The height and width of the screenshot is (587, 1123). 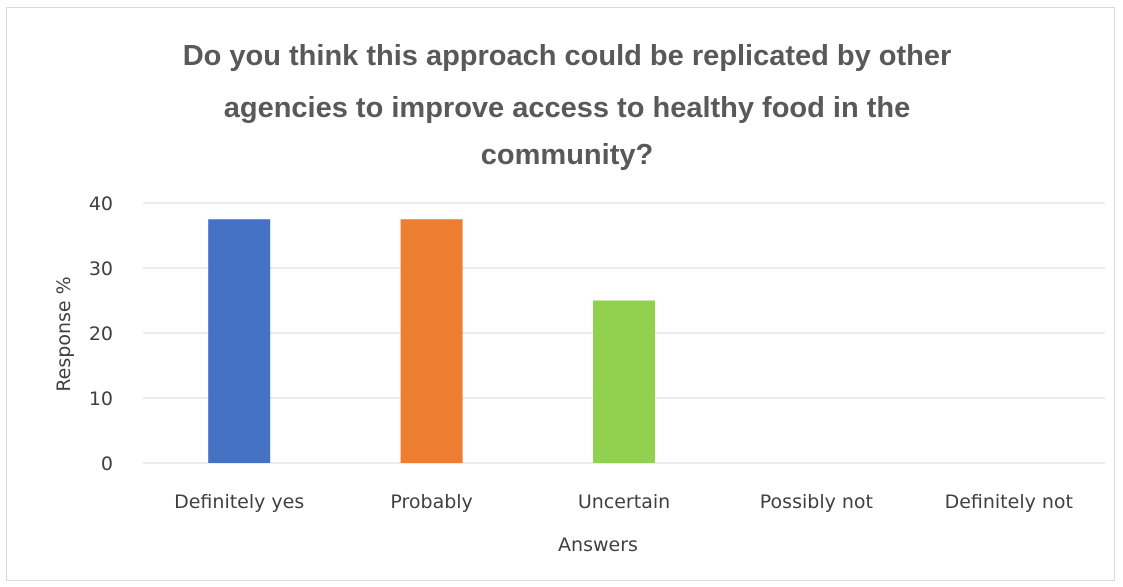 I want to click on y-tick-label: 10, so click(x=101, y=399).